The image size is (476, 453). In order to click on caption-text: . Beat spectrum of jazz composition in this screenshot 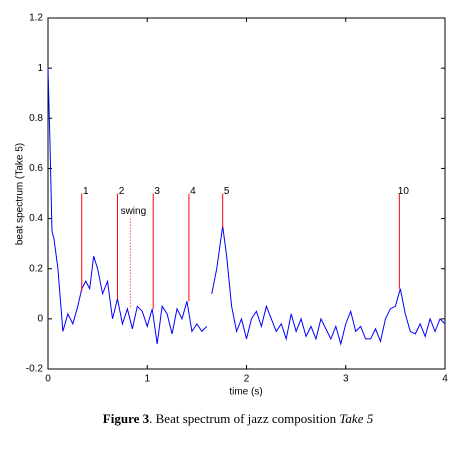, I will do `click(244, 418)`.